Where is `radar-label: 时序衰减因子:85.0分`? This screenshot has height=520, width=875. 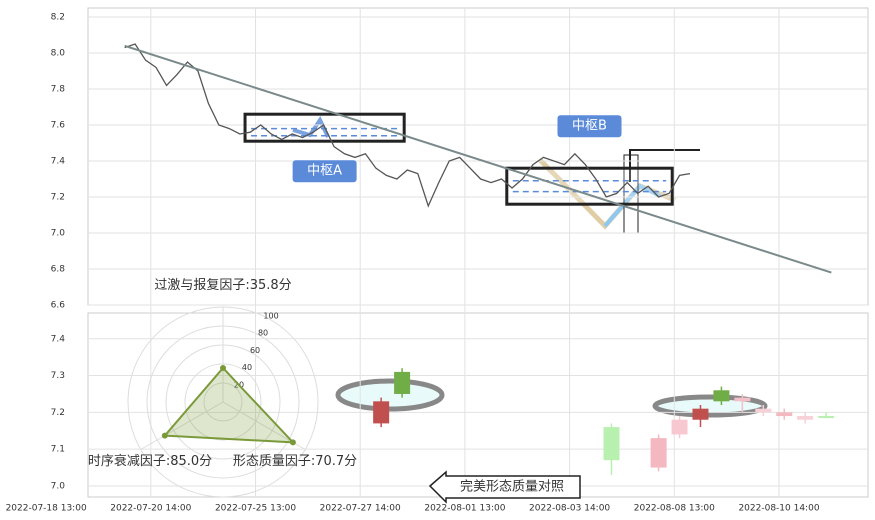 radar-label: 时序衰减因子:85.0分 is located at coordinates (150, 461).